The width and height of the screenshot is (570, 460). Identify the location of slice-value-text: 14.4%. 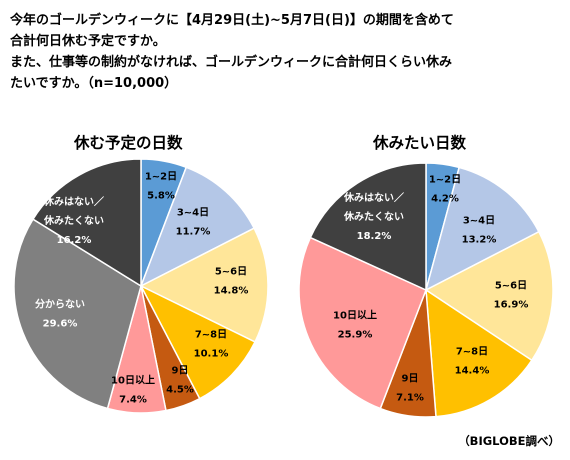
(472, 371).